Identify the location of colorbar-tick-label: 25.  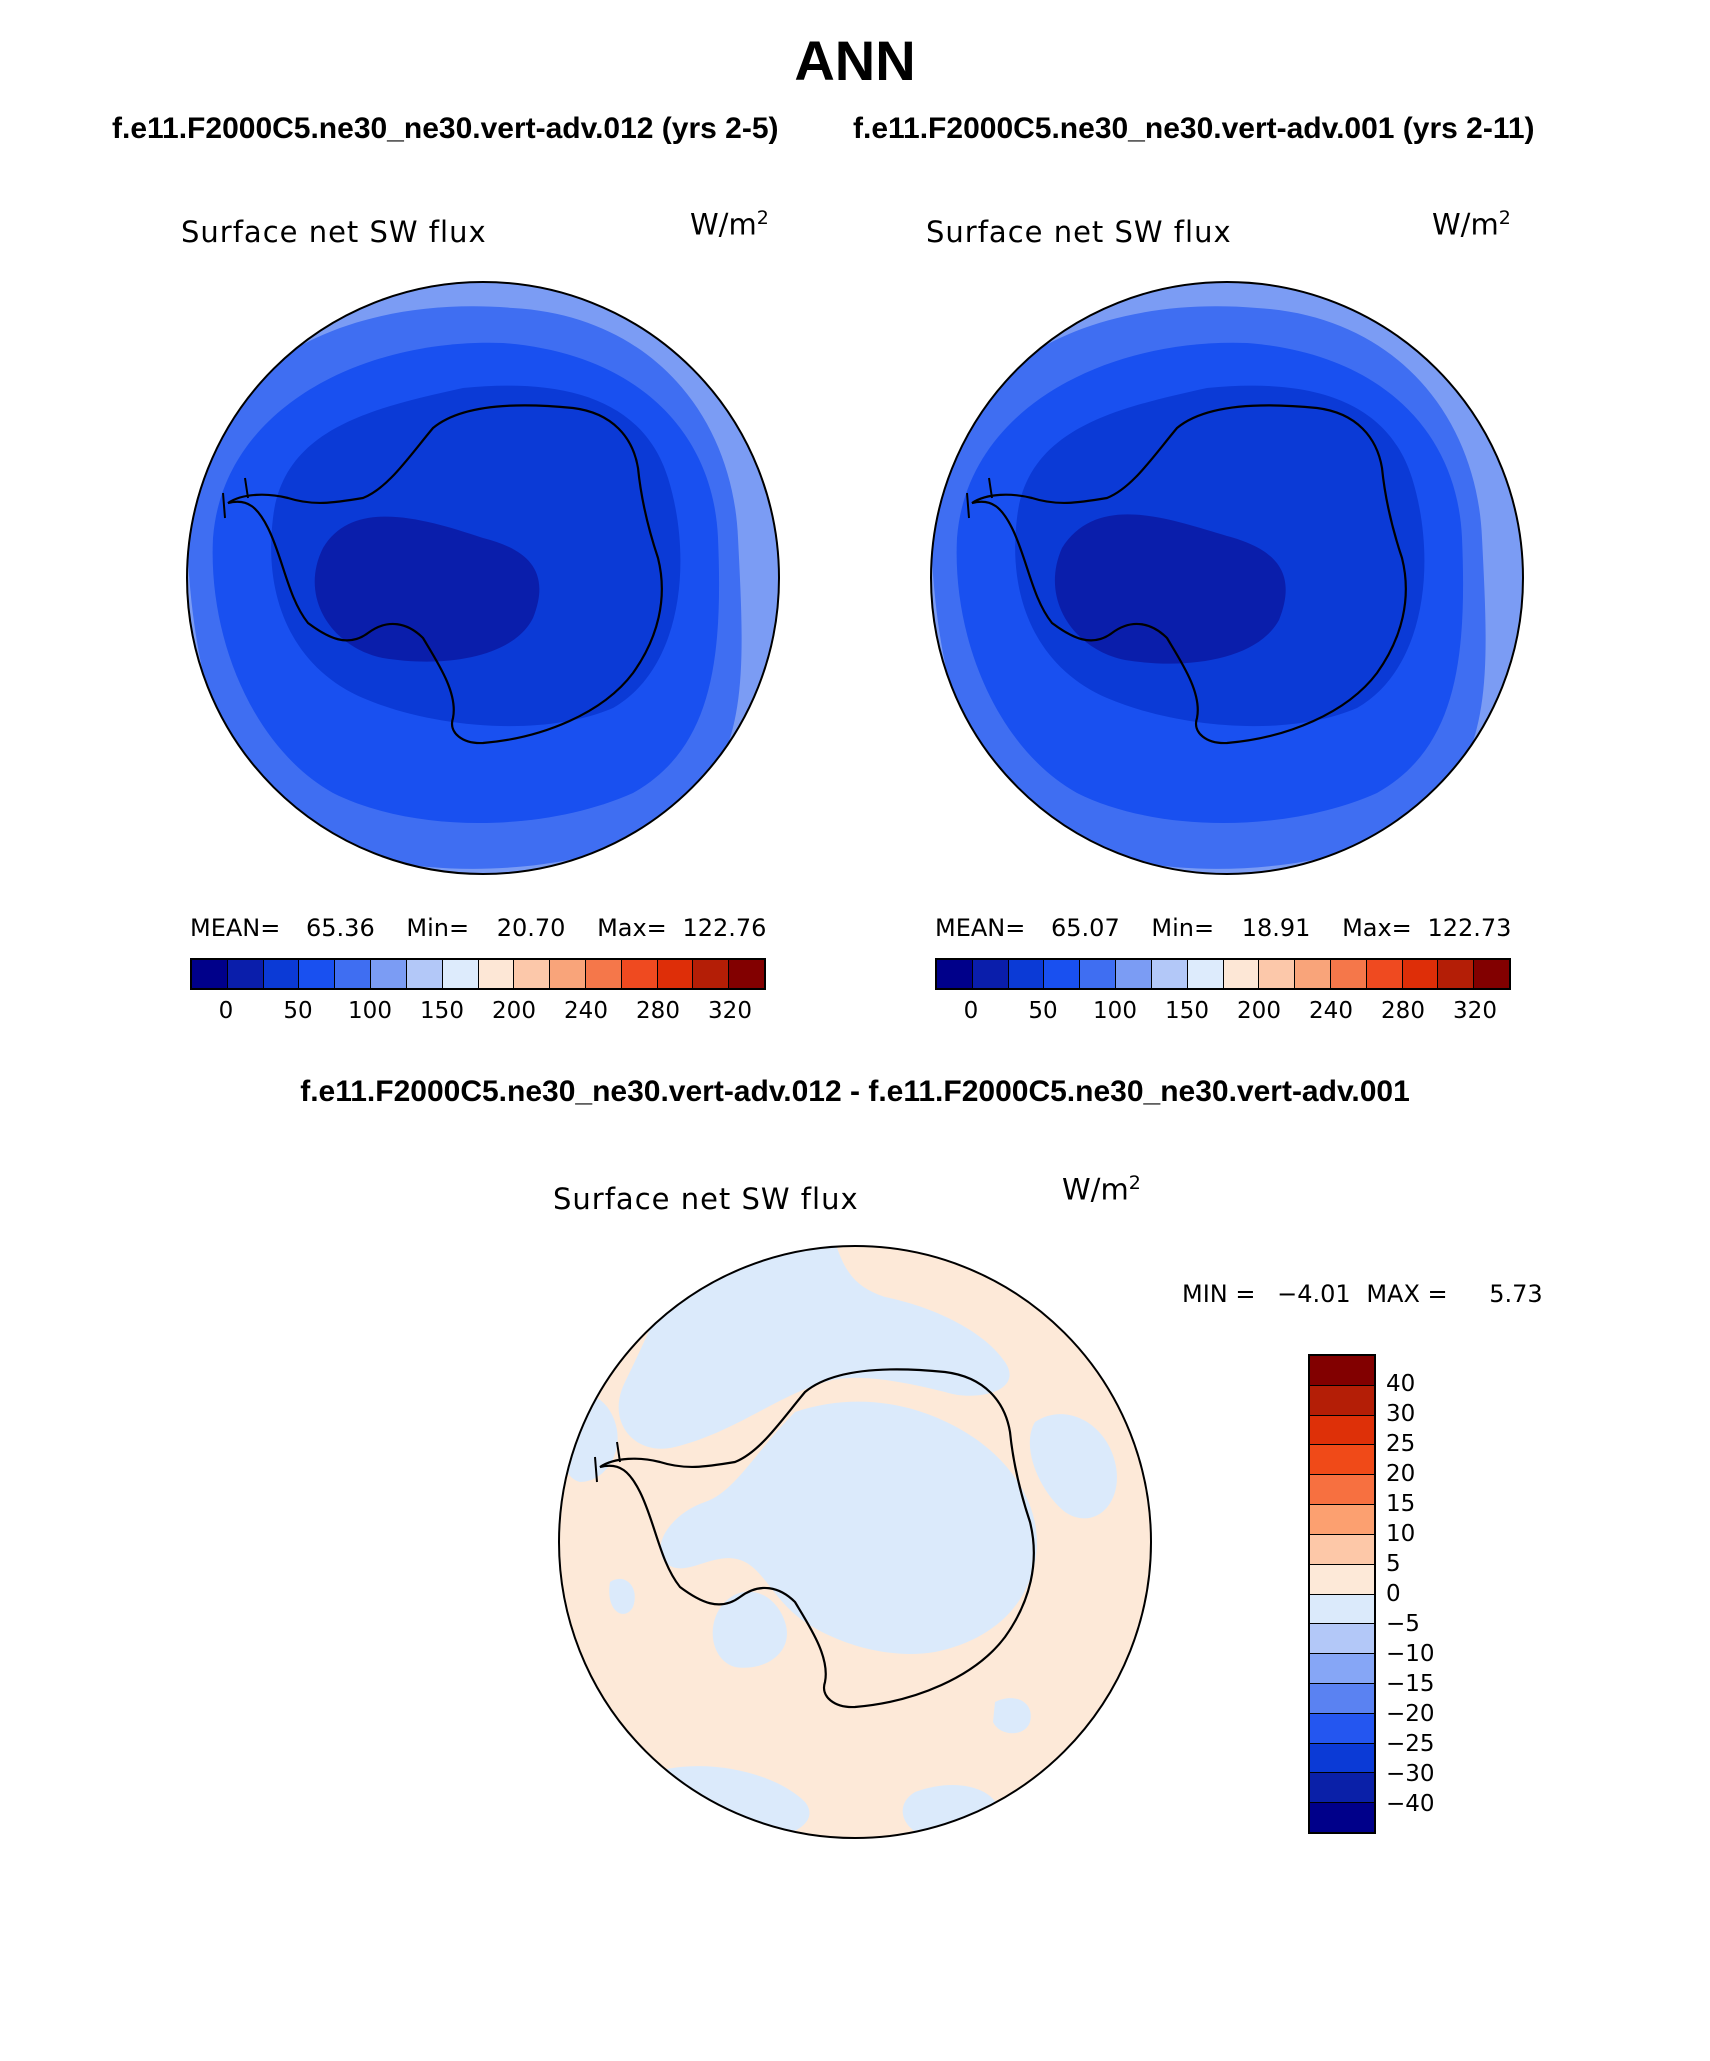
(1401, 1444).